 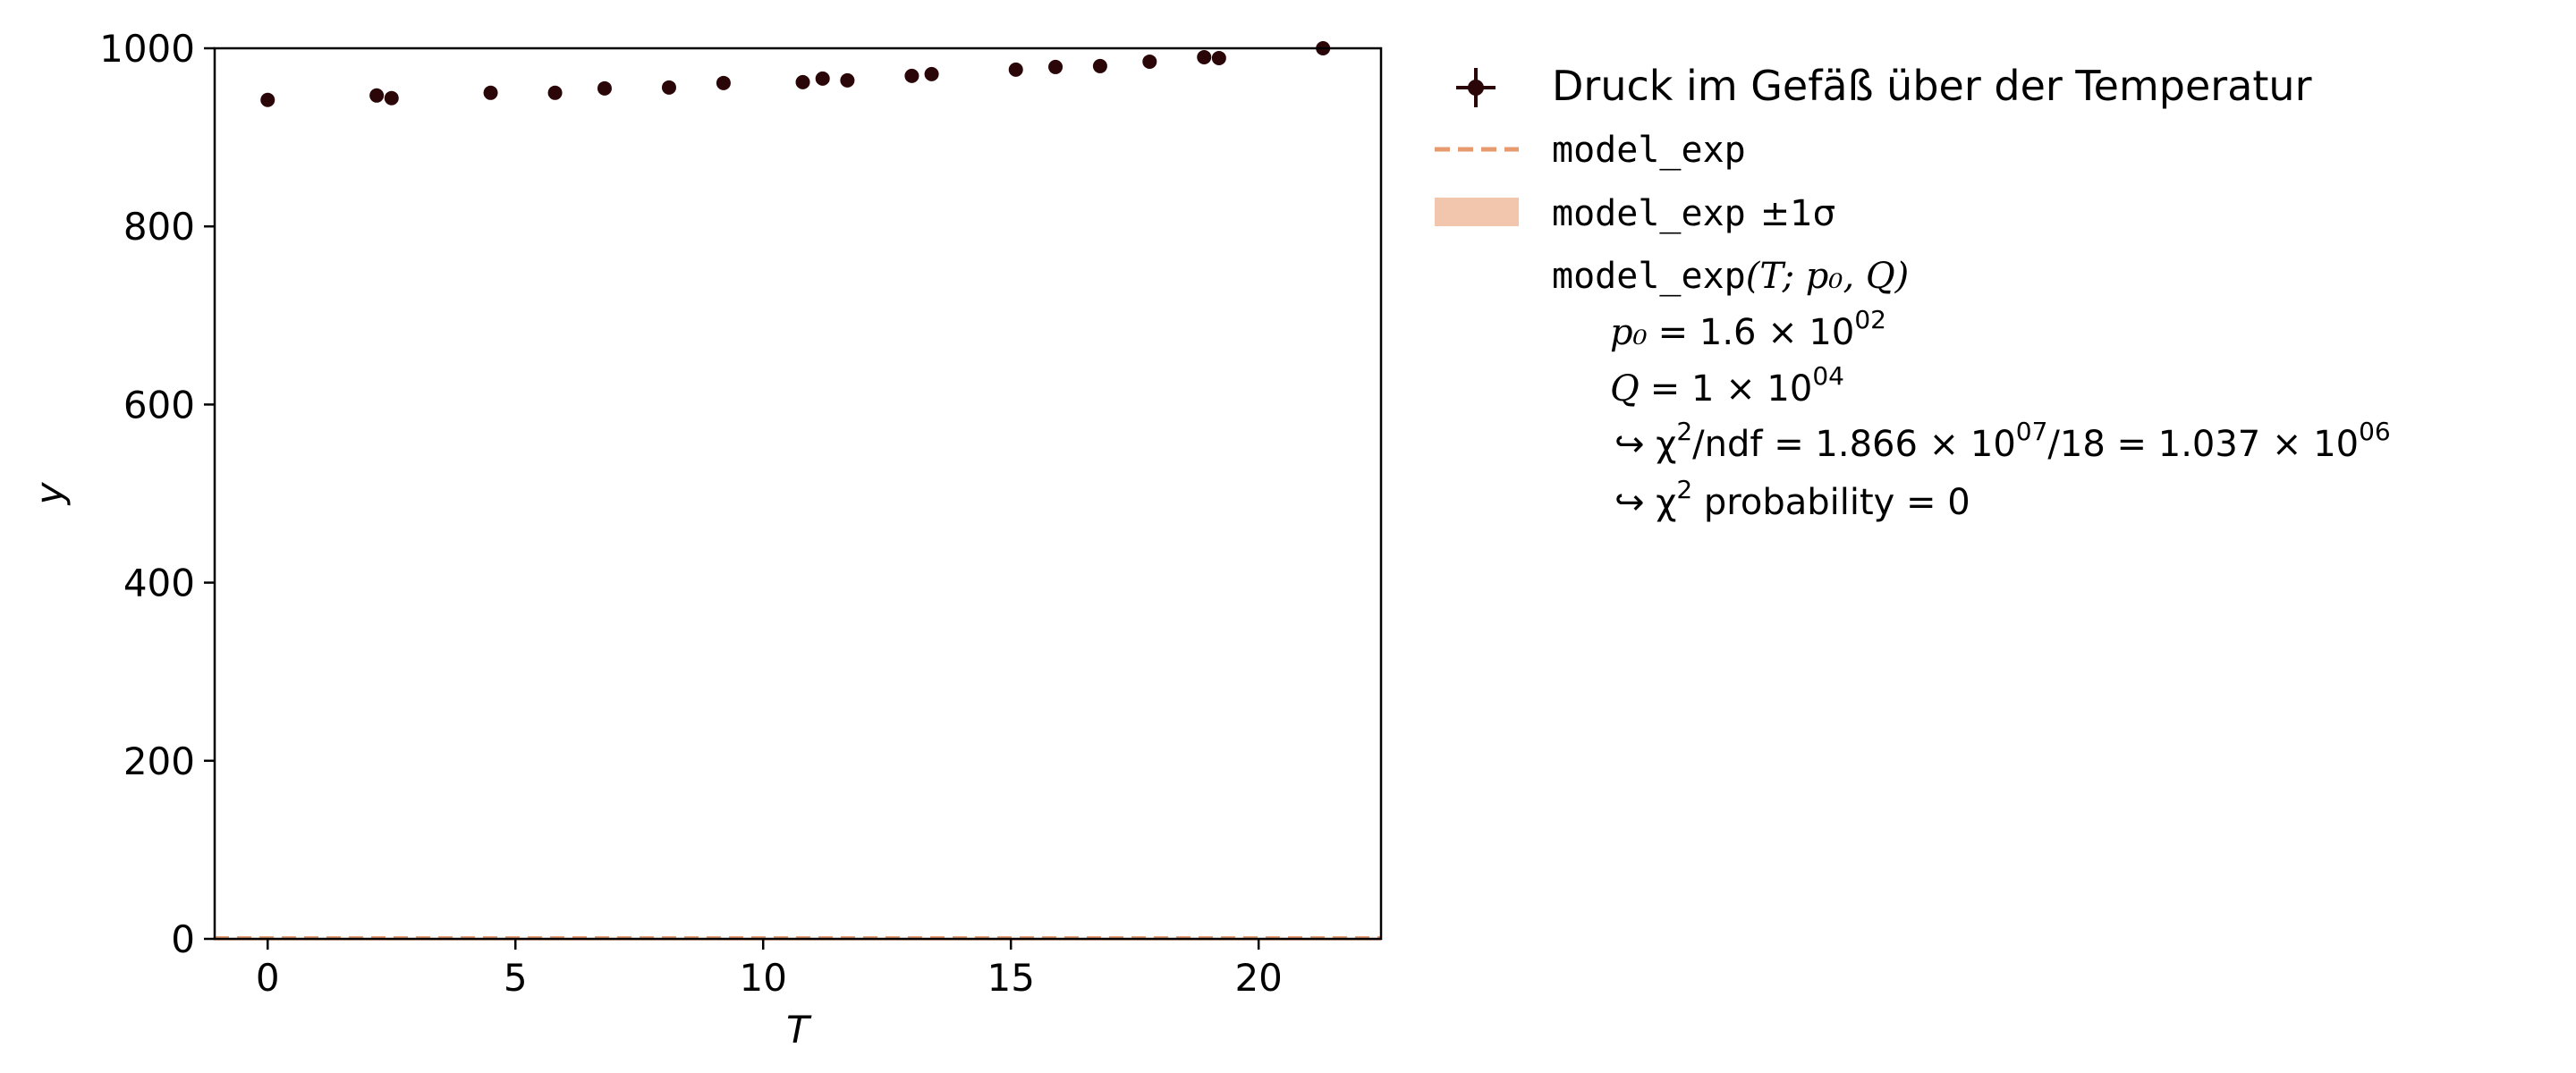 What do you see at coordinates (1792, 499) in the screenshot?
I see `legend-chi2-probability: ↪ χ2 probability = 0` at bounding box center [1792, 499].